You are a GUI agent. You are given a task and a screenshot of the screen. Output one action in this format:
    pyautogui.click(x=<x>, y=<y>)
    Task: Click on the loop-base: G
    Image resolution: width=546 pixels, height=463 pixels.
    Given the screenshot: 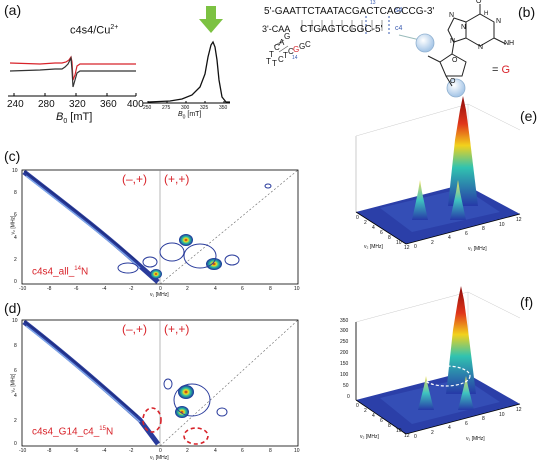 What is the action you would take?
    pyautogui.click(x=302, y=46)
    